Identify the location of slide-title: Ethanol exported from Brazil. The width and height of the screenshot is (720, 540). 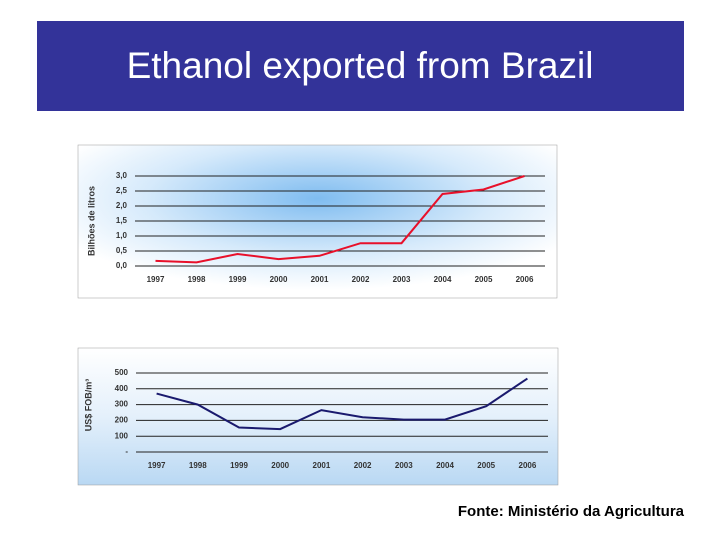
(360, 65).